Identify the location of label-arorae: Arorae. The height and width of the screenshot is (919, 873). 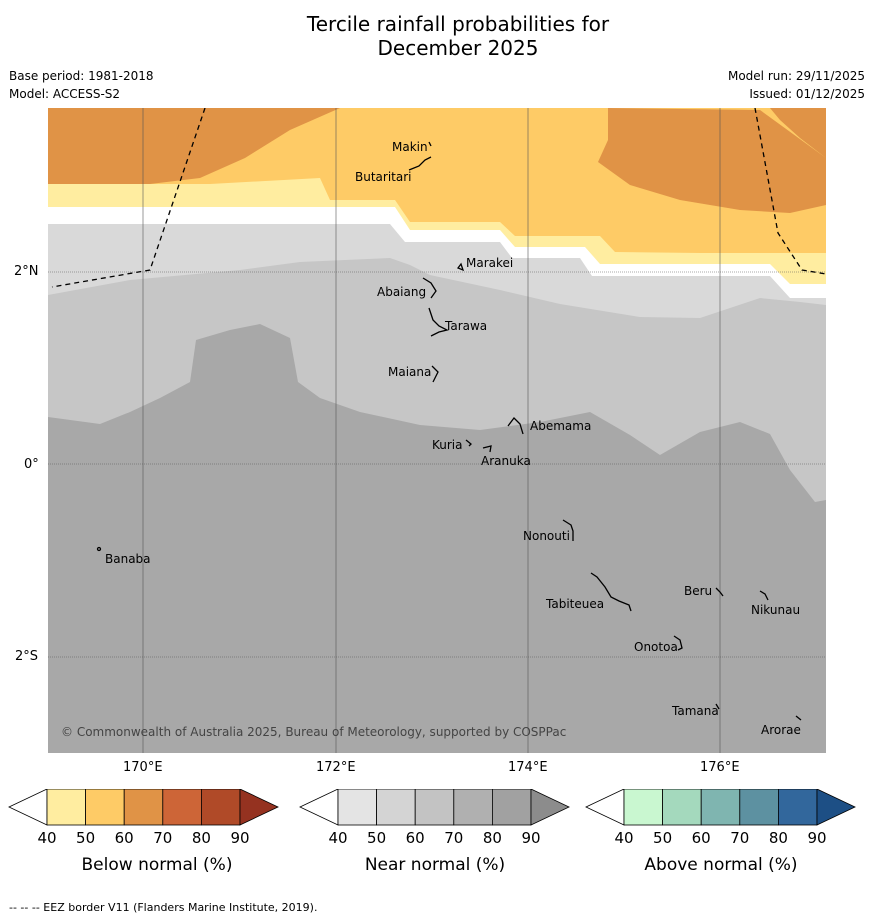
(781, 730).